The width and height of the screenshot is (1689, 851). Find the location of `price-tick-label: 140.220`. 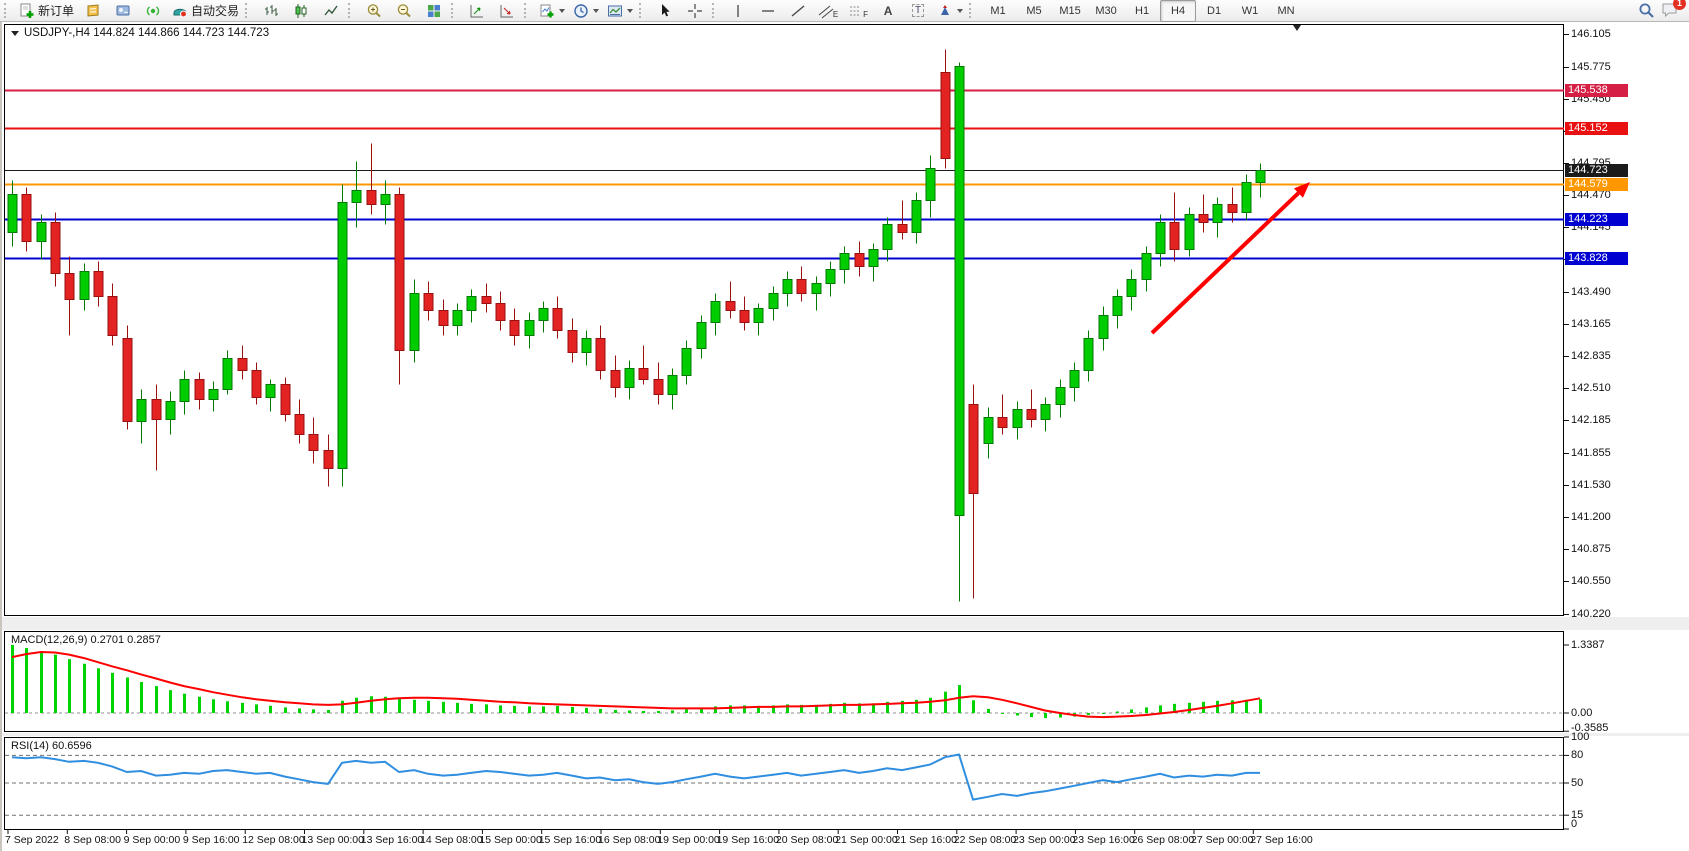

price-tick-label: 140.220 is located at coordinates (1591, 613).